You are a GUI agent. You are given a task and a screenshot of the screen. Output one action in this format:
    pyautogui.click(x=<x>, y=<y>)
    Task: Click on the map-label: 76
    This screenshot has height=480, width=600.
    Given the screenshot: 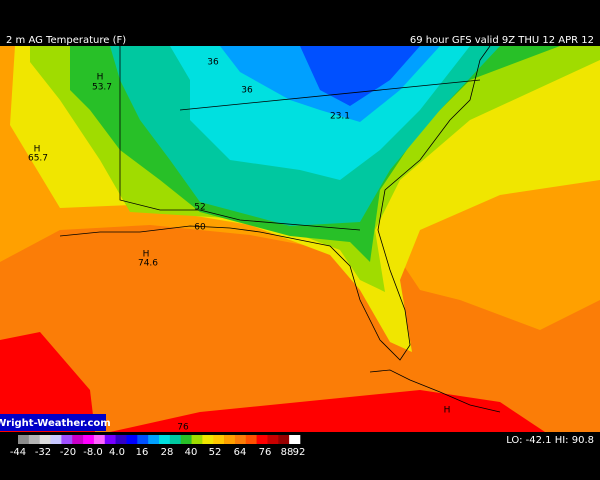 What is the action you would take?
    pyautogui.click(x=183, y=428)
    